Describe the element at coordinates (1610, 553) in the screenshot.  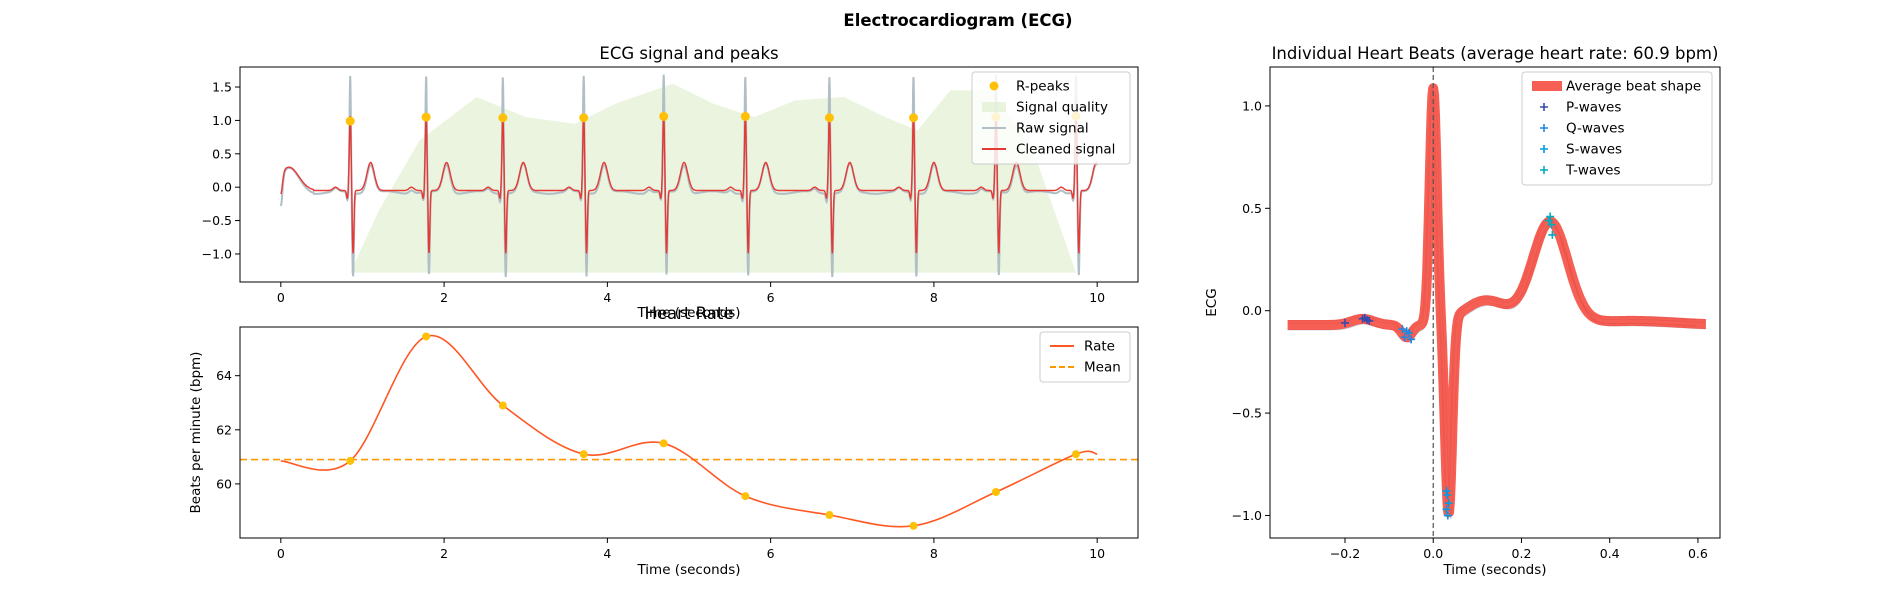
I see `x-tick-label: 0.4` at that location.